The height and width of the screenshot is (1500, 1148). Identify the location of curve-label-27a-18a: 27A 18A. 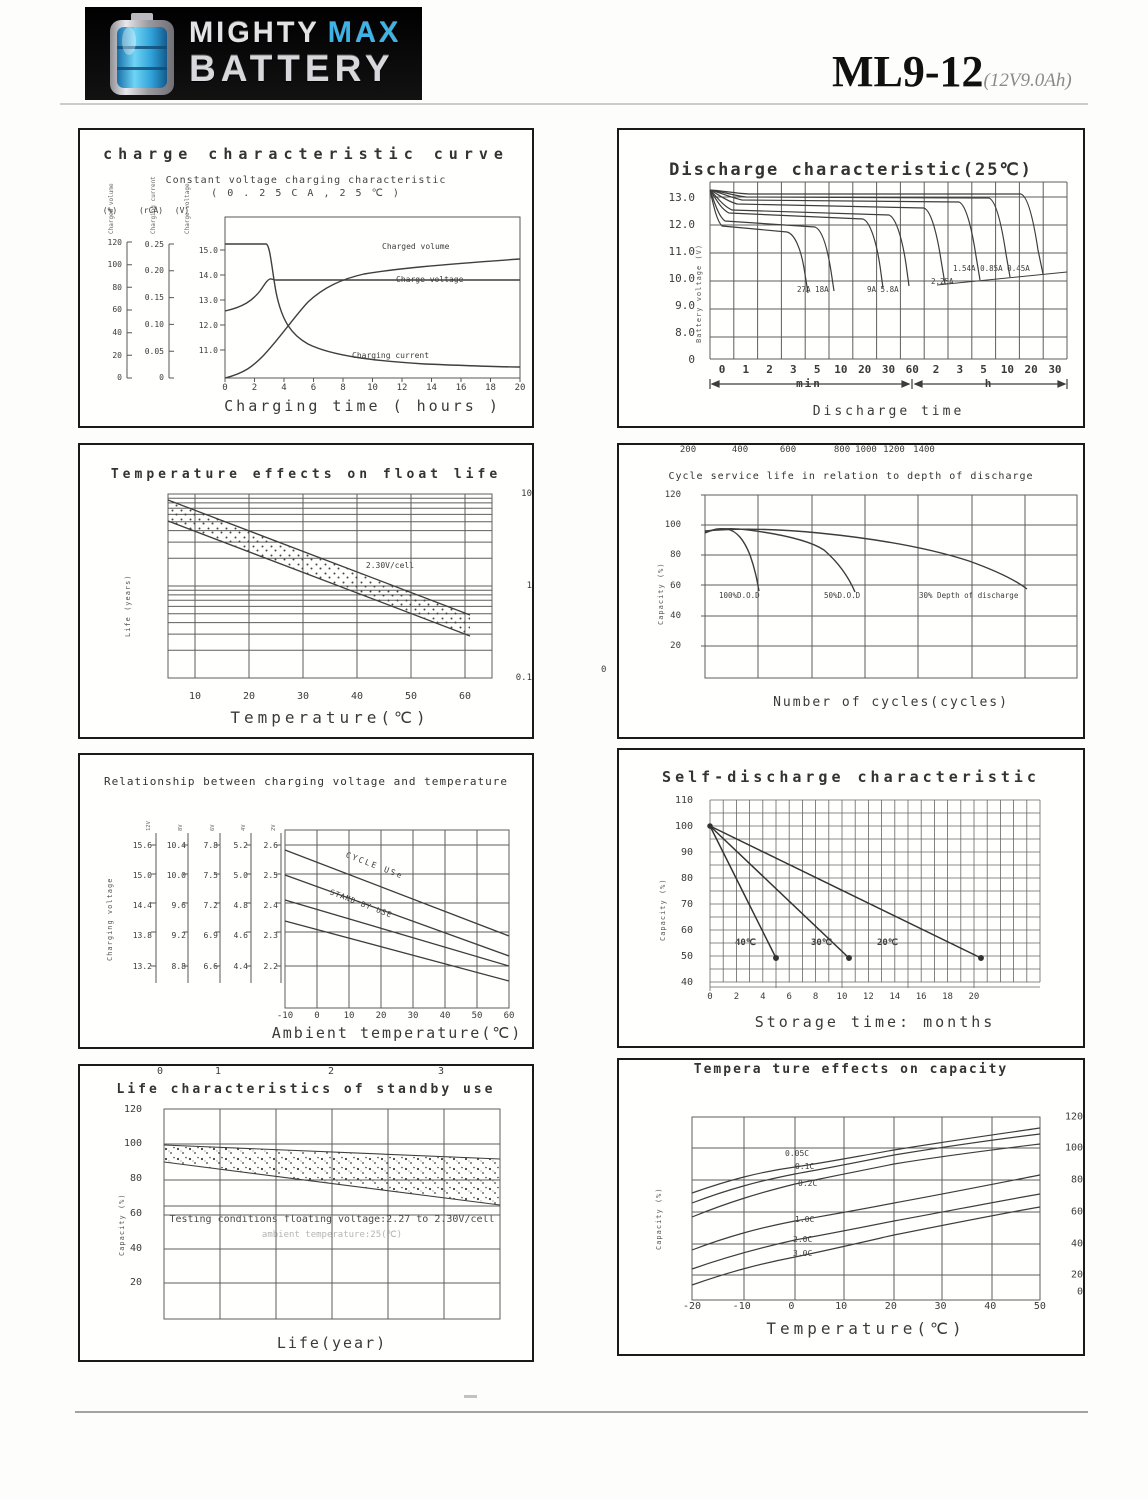
(813, 289).